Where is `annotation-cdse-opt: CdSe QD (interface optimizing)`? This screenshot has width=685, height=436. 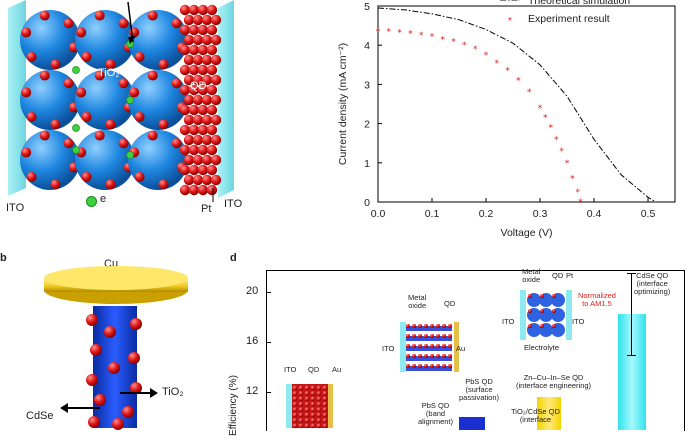 annotation-cdse-opt: CdSe QD (interface optimizing) is located at coordinates (652, 283).